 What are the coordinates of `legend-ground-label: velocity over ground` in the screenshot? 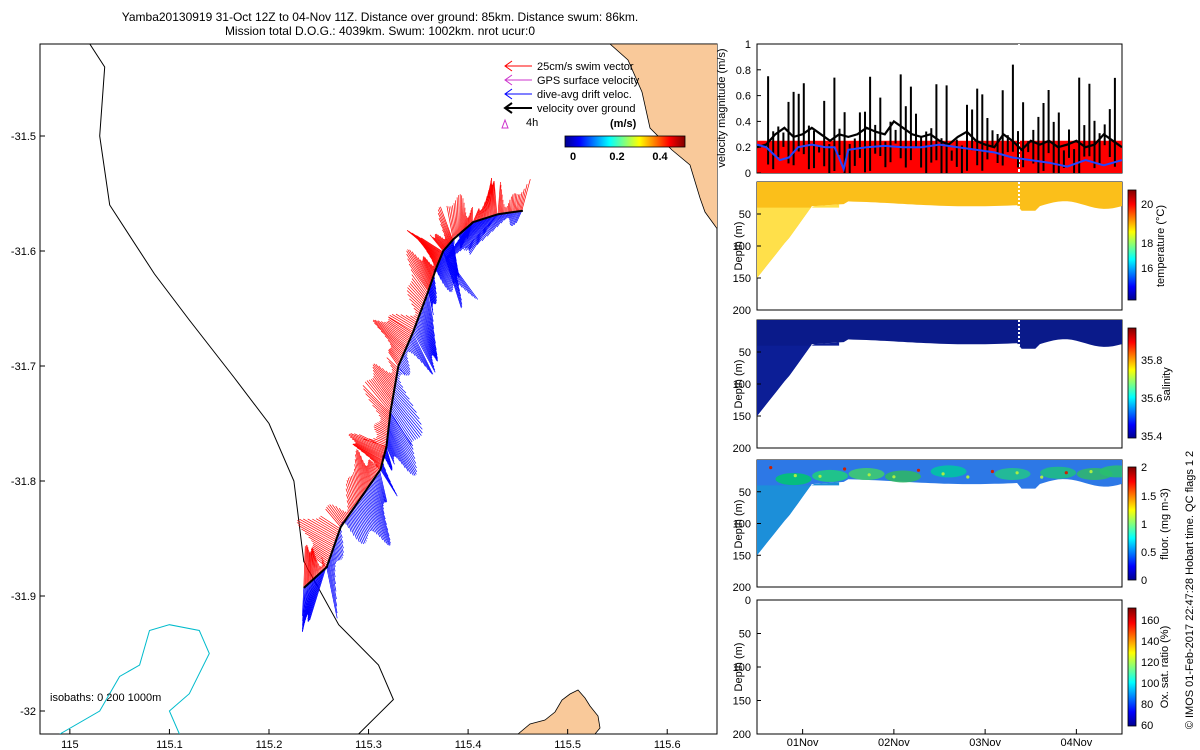 It's located at (586, 109).